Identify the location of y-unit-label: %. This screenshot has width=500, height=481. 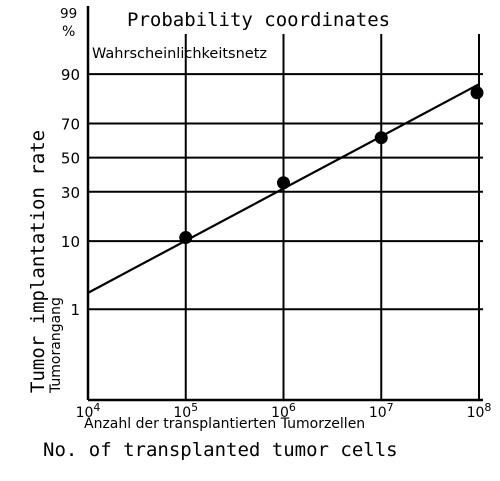
(68, 32).